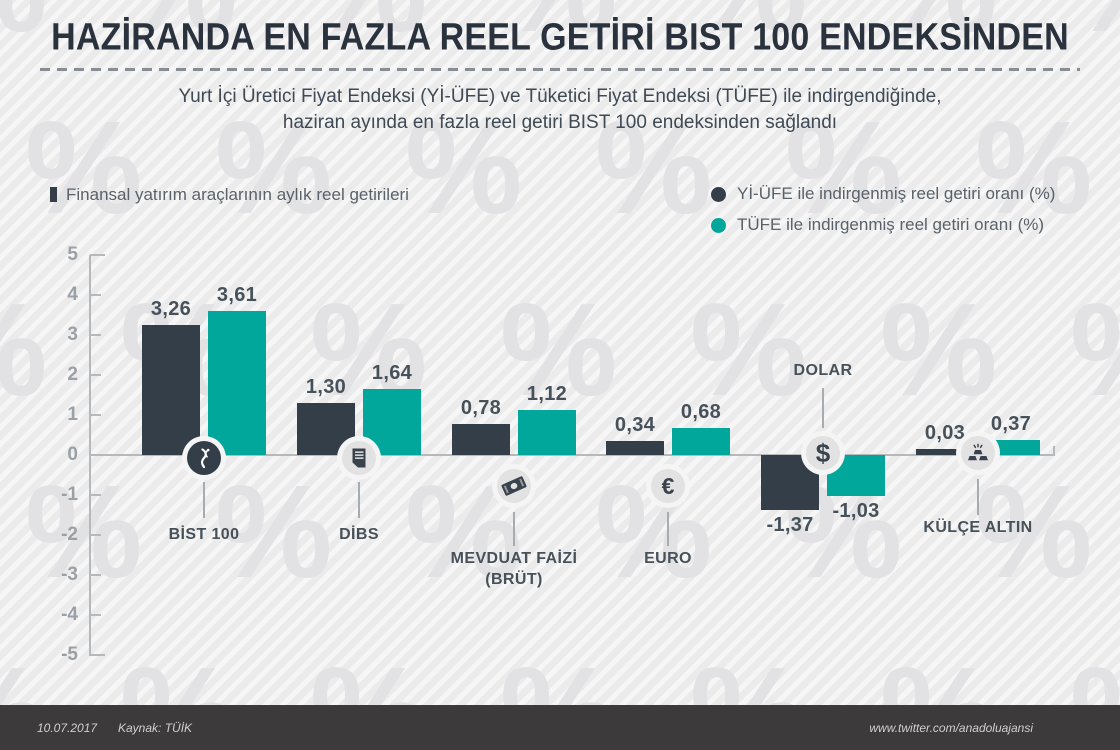 The width and height of the screenshot is (1120, 750). What do you see at coordinates (52, 655) in the screenshot?
I see `y-axis-tick: -5` at bounding box center [52, 655].